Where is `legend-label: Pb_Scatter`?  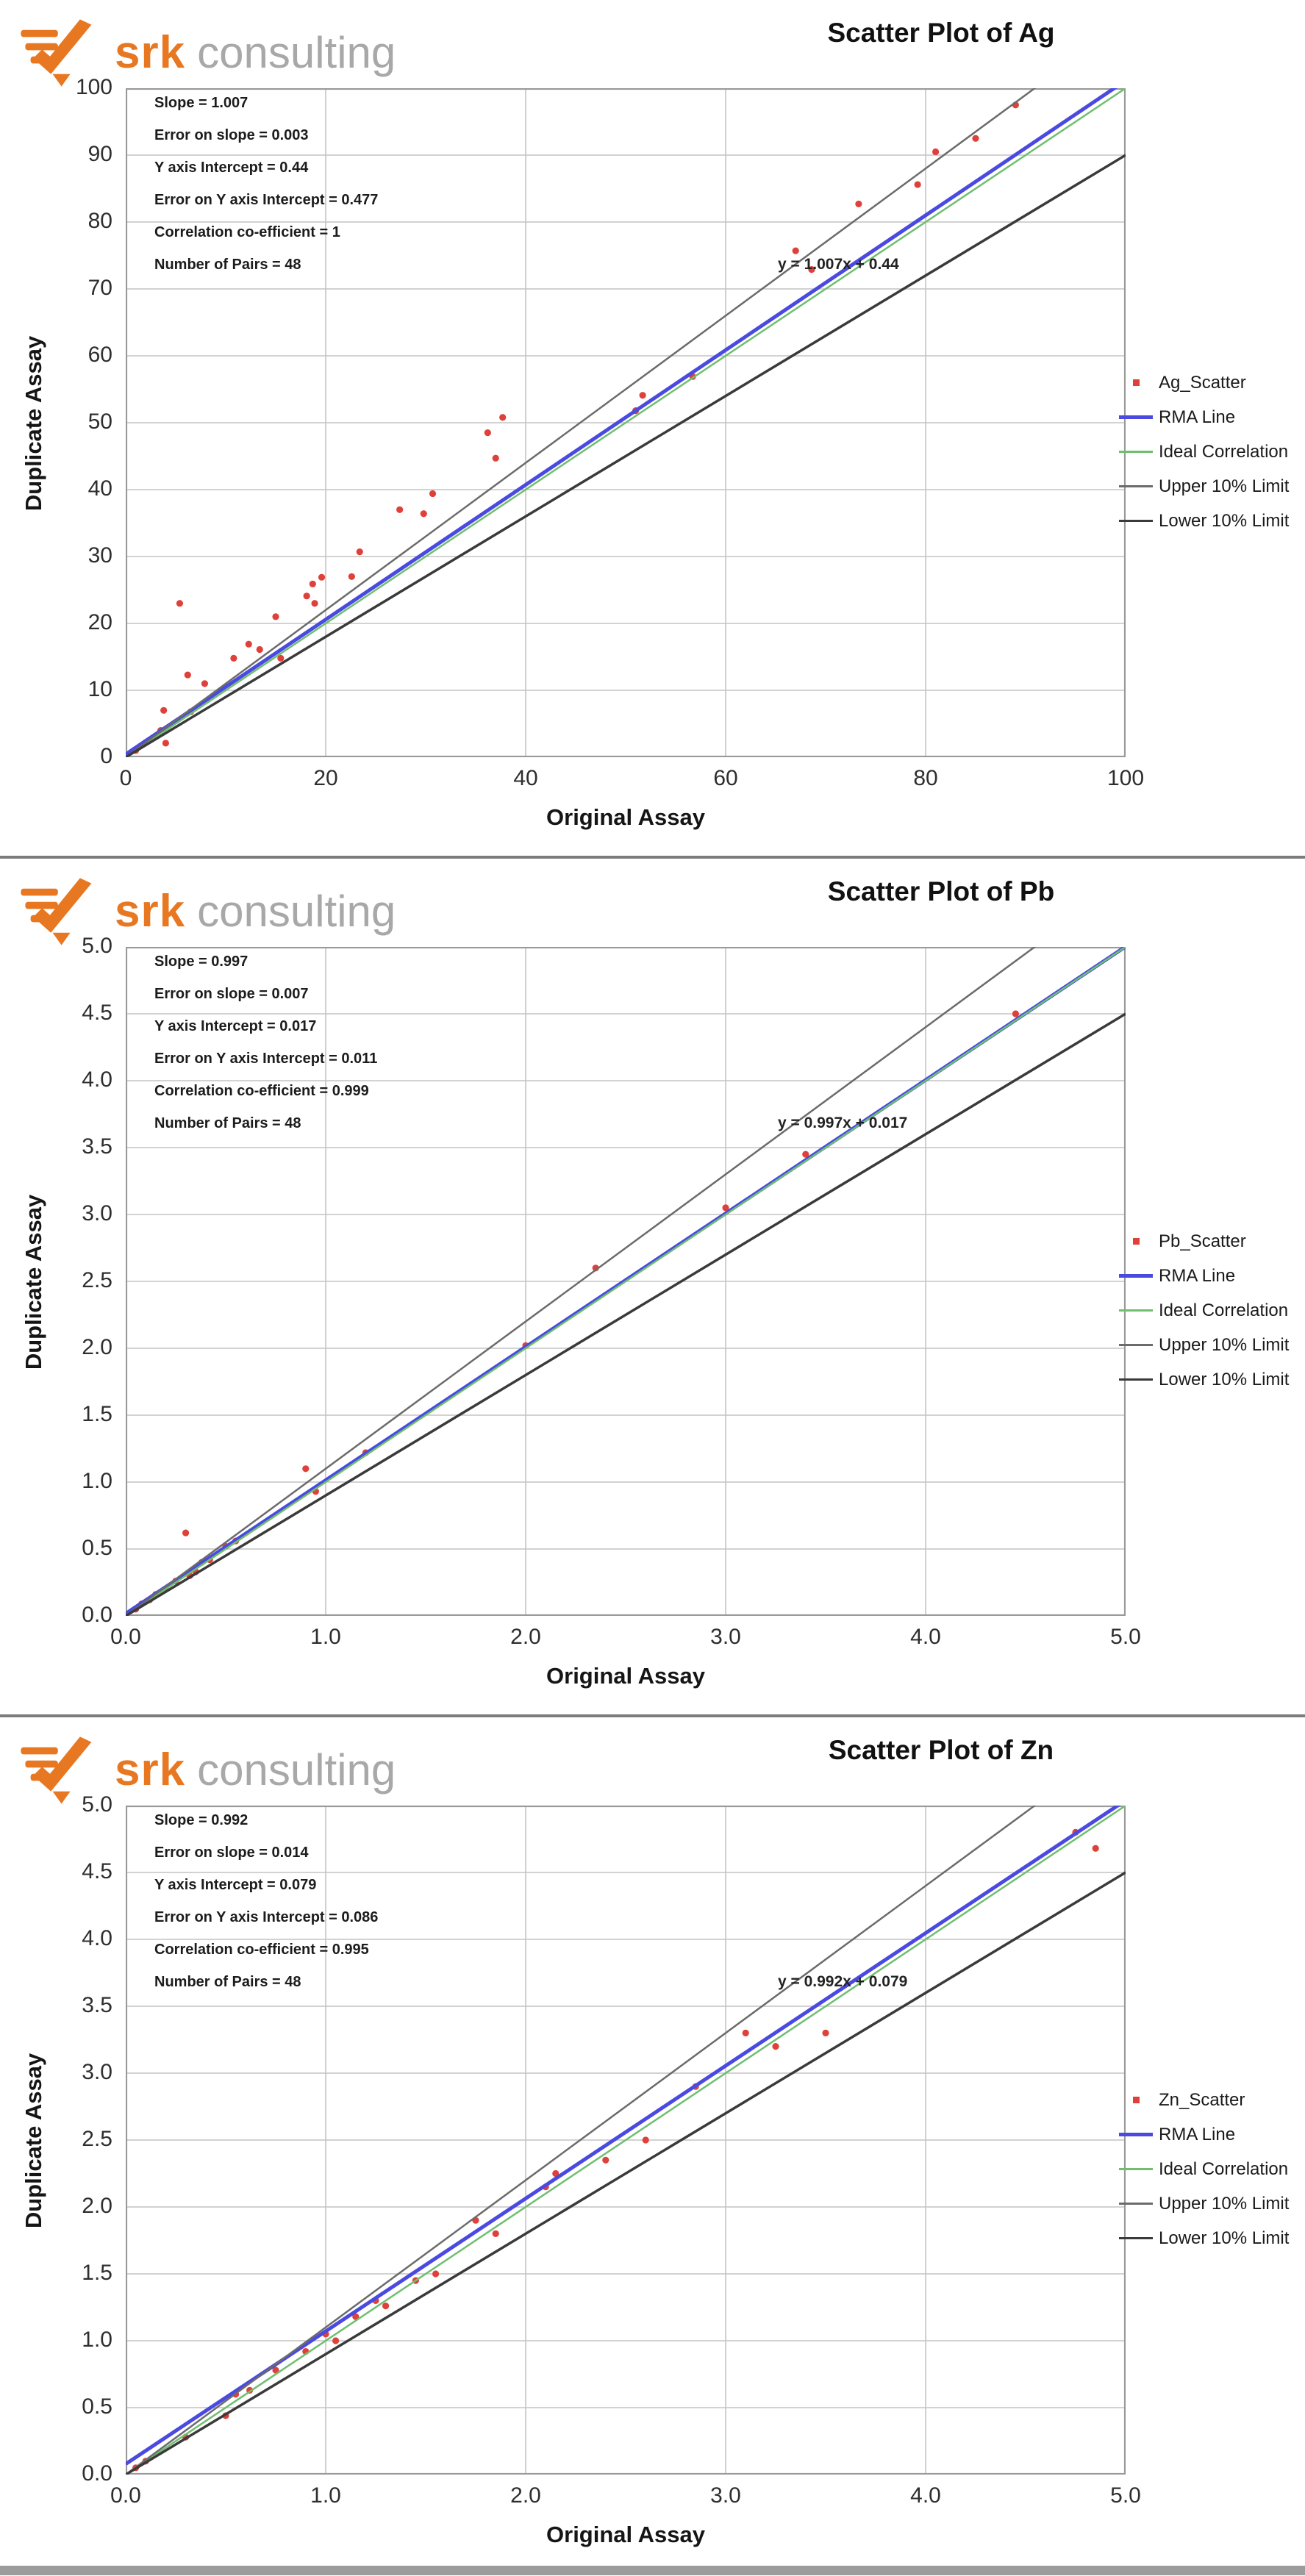
legend-label: Pb_Scatter is located at coordinates (1202, 1241).